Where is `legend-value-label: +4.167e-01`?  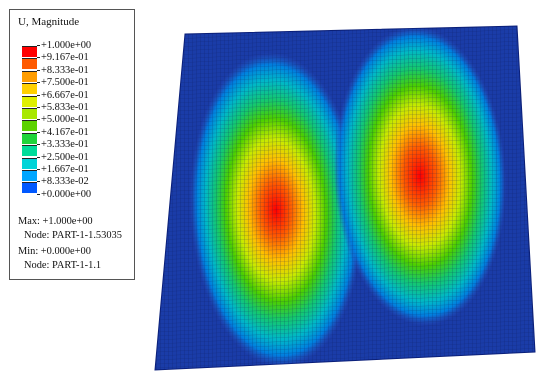 legend-value-label: +4.167e-01 is located at coordinates (65, 132).